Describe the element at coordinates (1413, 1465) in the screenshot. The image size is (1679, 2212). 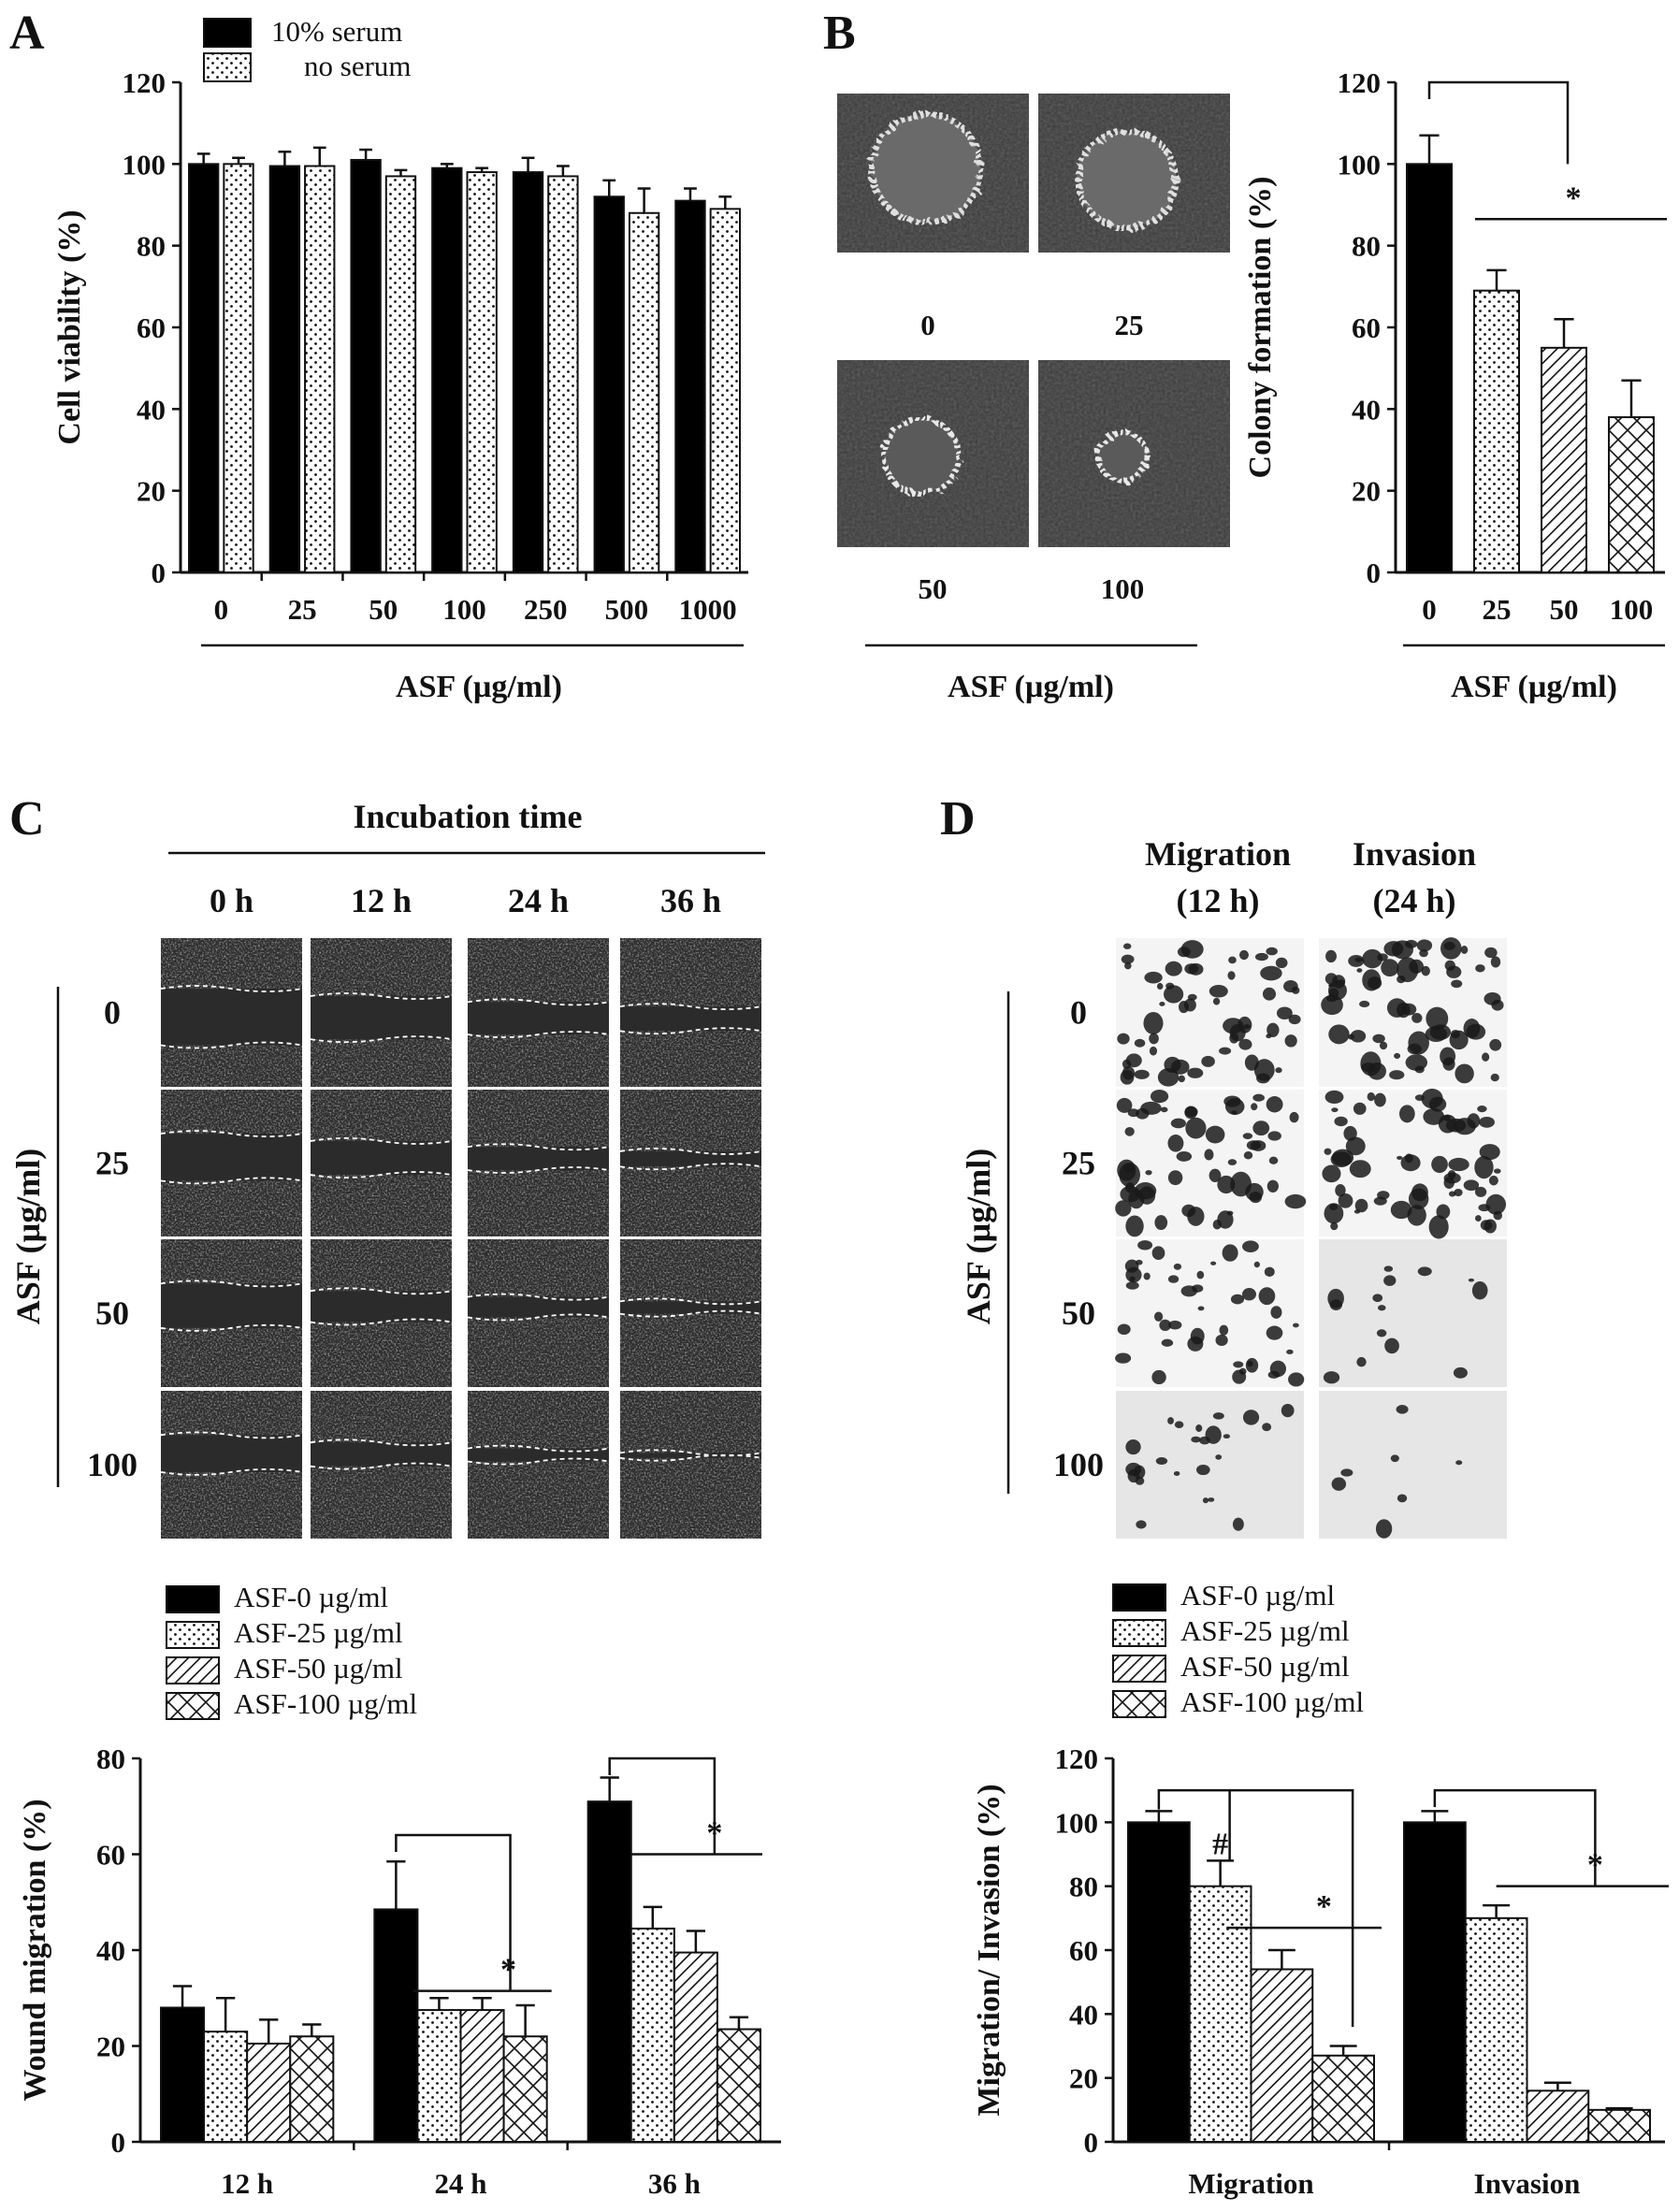
I see `transwell-image-100-invasion` at that location.